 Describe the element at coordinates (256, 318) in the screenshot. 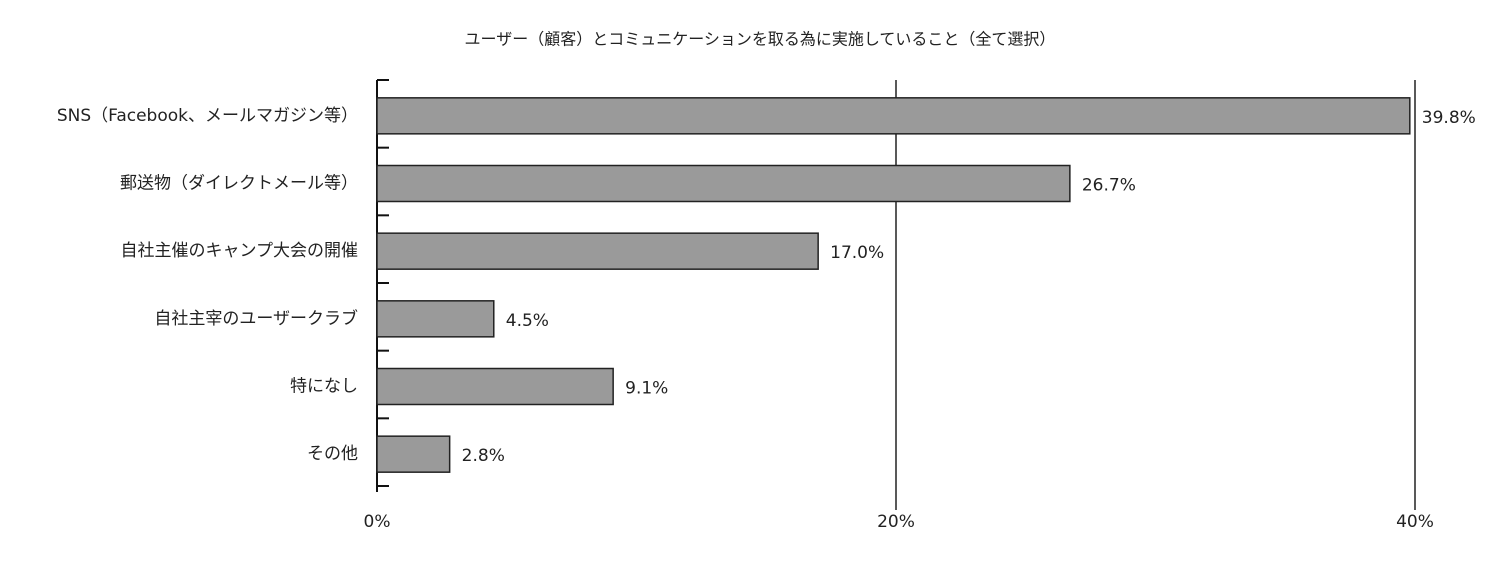

I see `y-tick-label: 自社主宰のユーザークラブ` at that location.